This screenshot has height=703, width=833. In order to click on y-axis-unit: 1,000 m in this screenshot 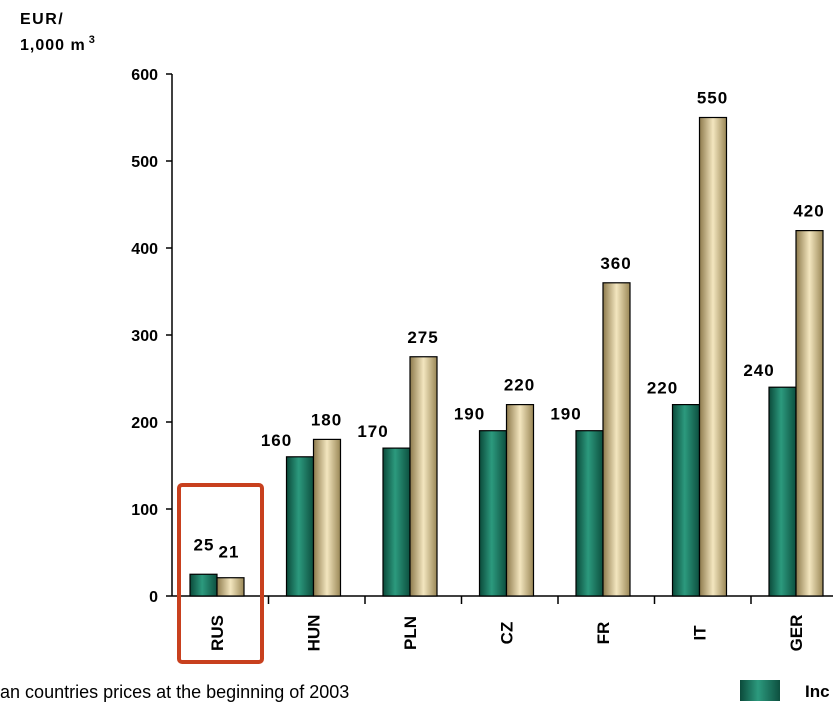, I will do `click(53, 45)`.